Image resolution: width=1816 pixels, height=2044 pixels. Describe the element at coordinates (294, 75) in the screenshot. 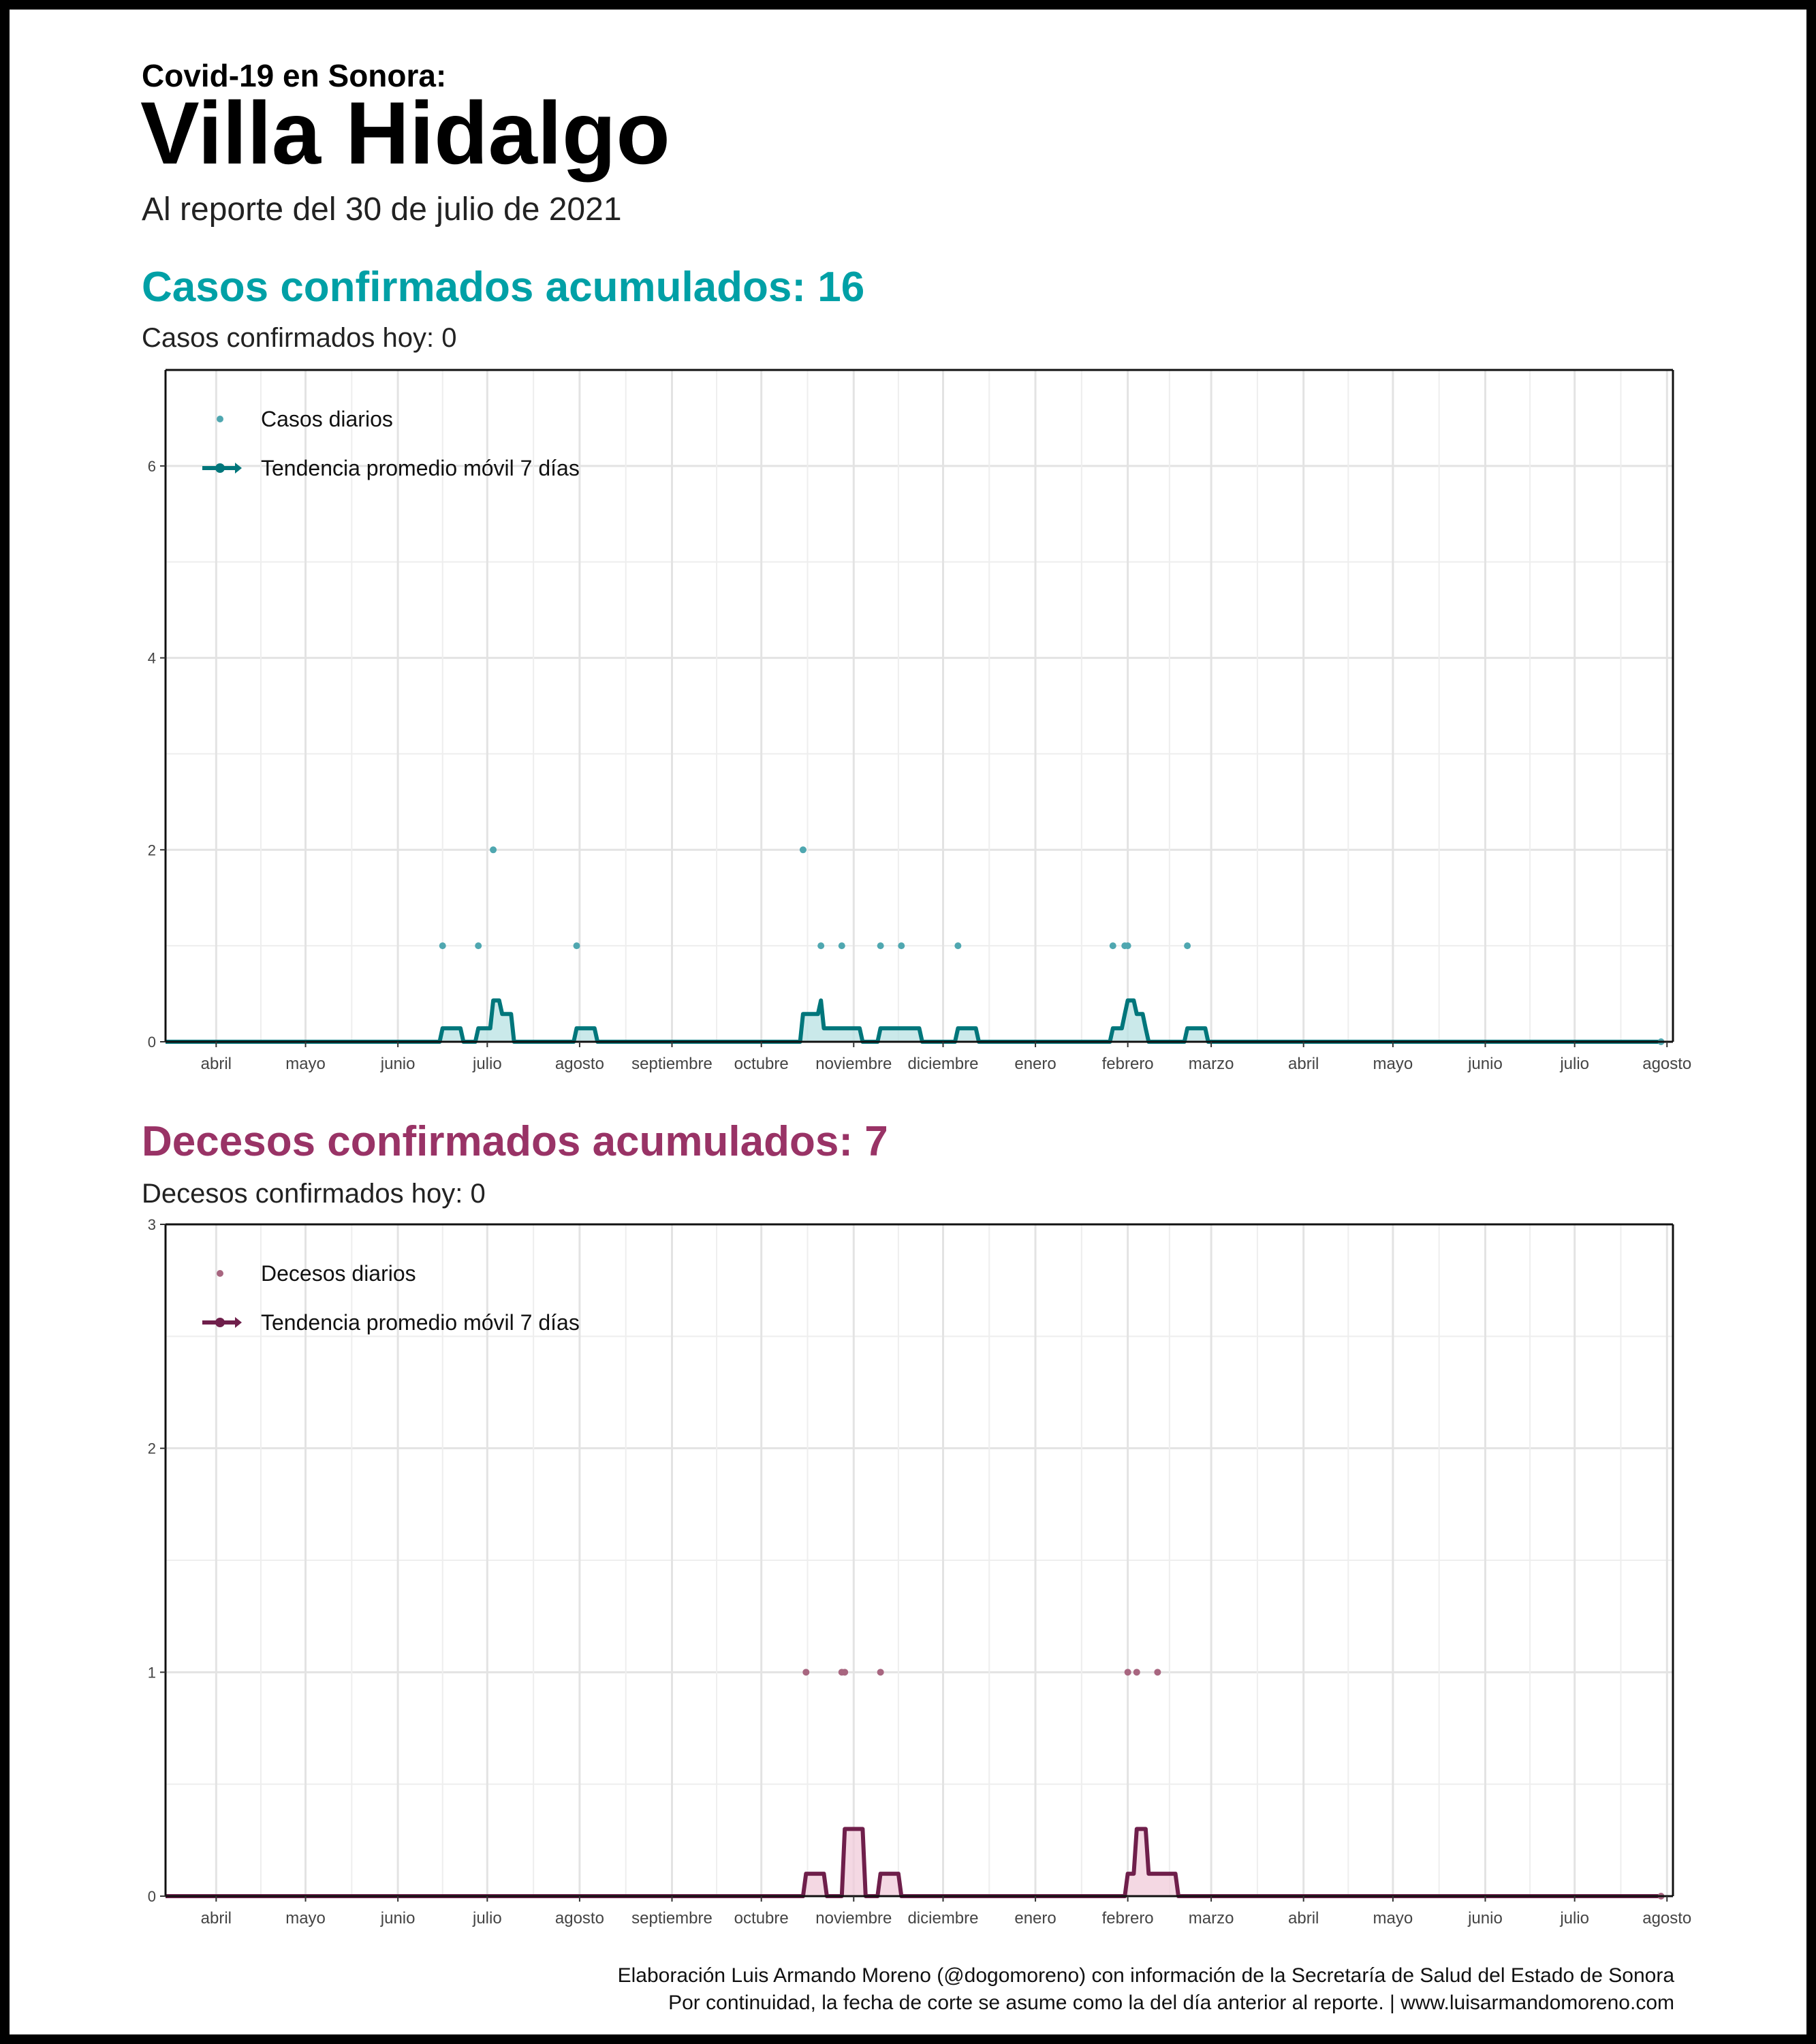

I see `page-supertitle: Covid-19 en Sonora:` at that location.